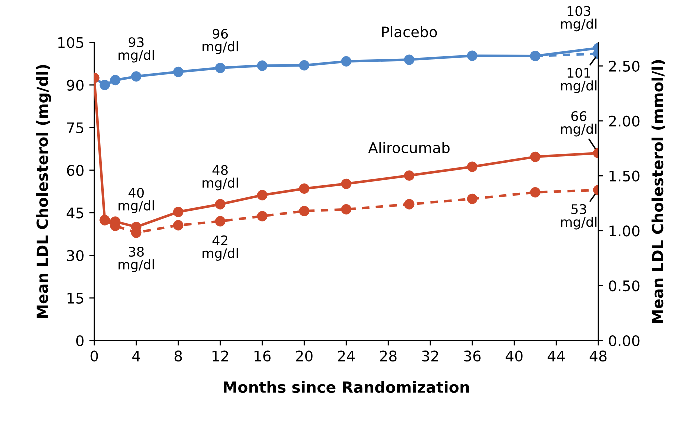 The width and height of the screenshot is (700, 426). Describe the element at coordinates (624, 286) in the screenshot. I see `y2-tick-label: 0.50` at that location.